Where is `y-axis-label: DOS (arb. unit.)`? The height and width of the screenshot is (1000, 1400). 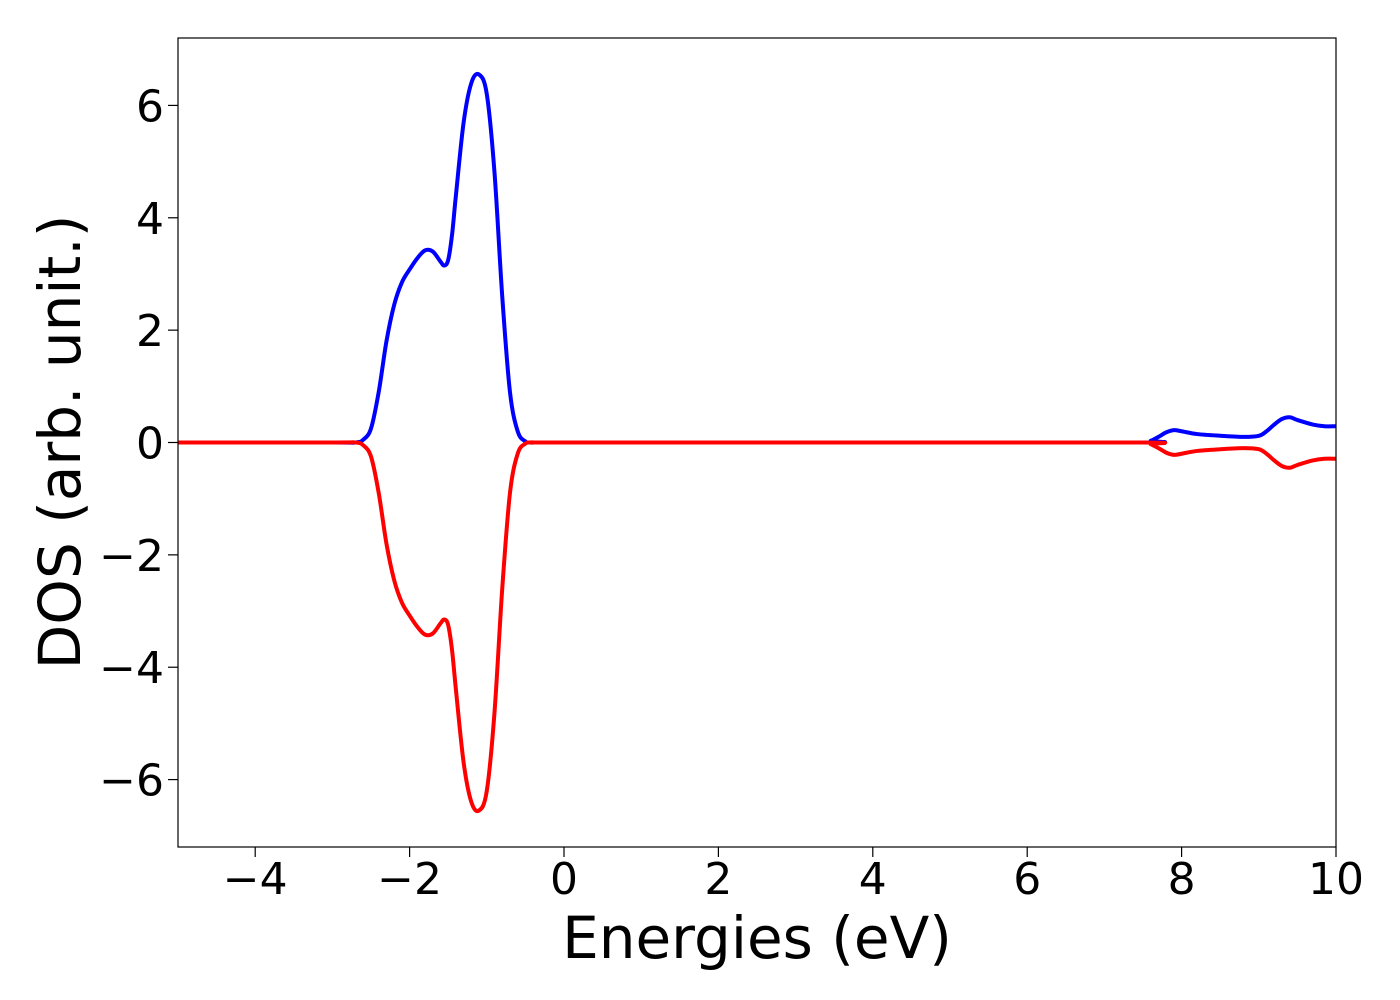 y-axis-label: DOS (arb. unit.) is located at coordinates (60, 442).